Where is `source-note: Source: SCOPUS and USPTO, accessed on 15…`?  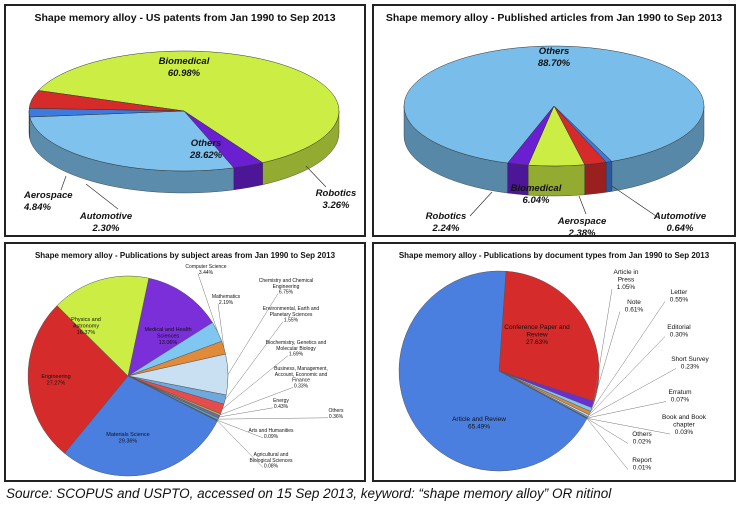 source-note: Source: SCOPUS and USPTO, accessed on 15… is located at coordinates (309, 493).